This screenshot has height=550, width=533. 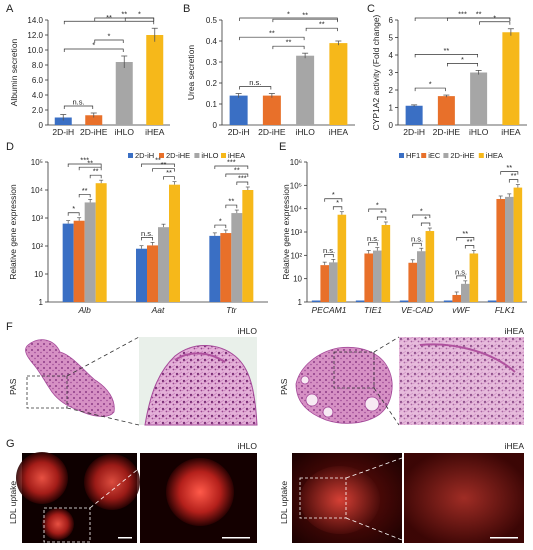 I want to click on bar-ttr-2d-ihe, so click(x=226, y=267).